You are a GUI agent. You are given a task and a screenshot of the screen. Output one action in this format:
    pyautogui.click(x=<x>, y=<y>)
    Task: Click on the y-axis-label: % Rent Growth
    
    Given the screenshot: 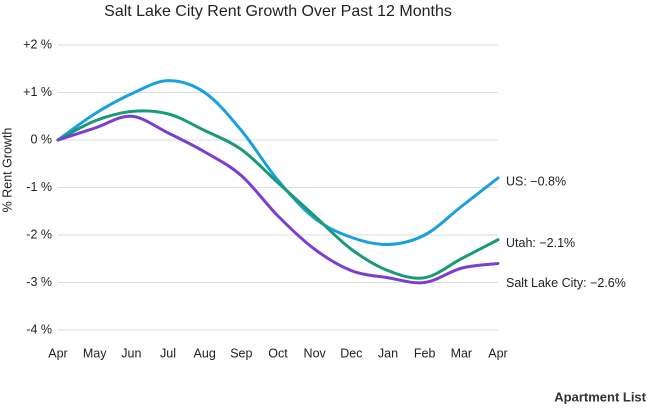 What is the action you would take?
    pyautogui.click(x=7, y=170)
    